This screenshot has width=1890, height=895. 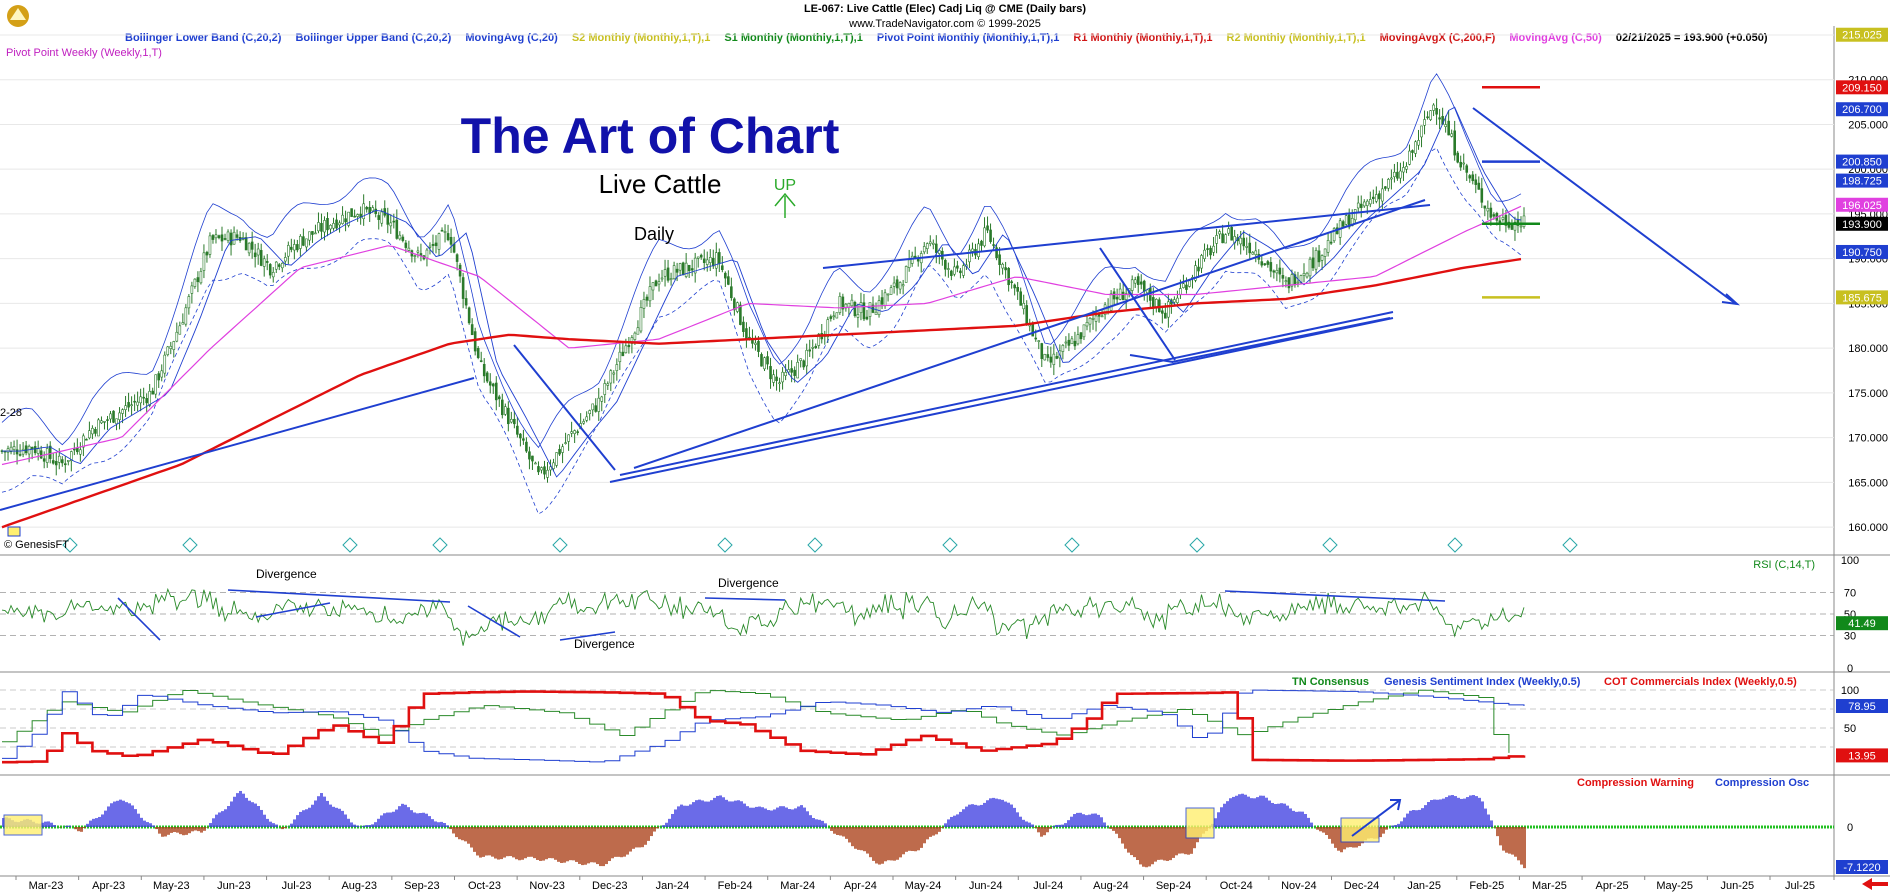 I want to click on date-label: Aug-23, so click(x=358, y=886).